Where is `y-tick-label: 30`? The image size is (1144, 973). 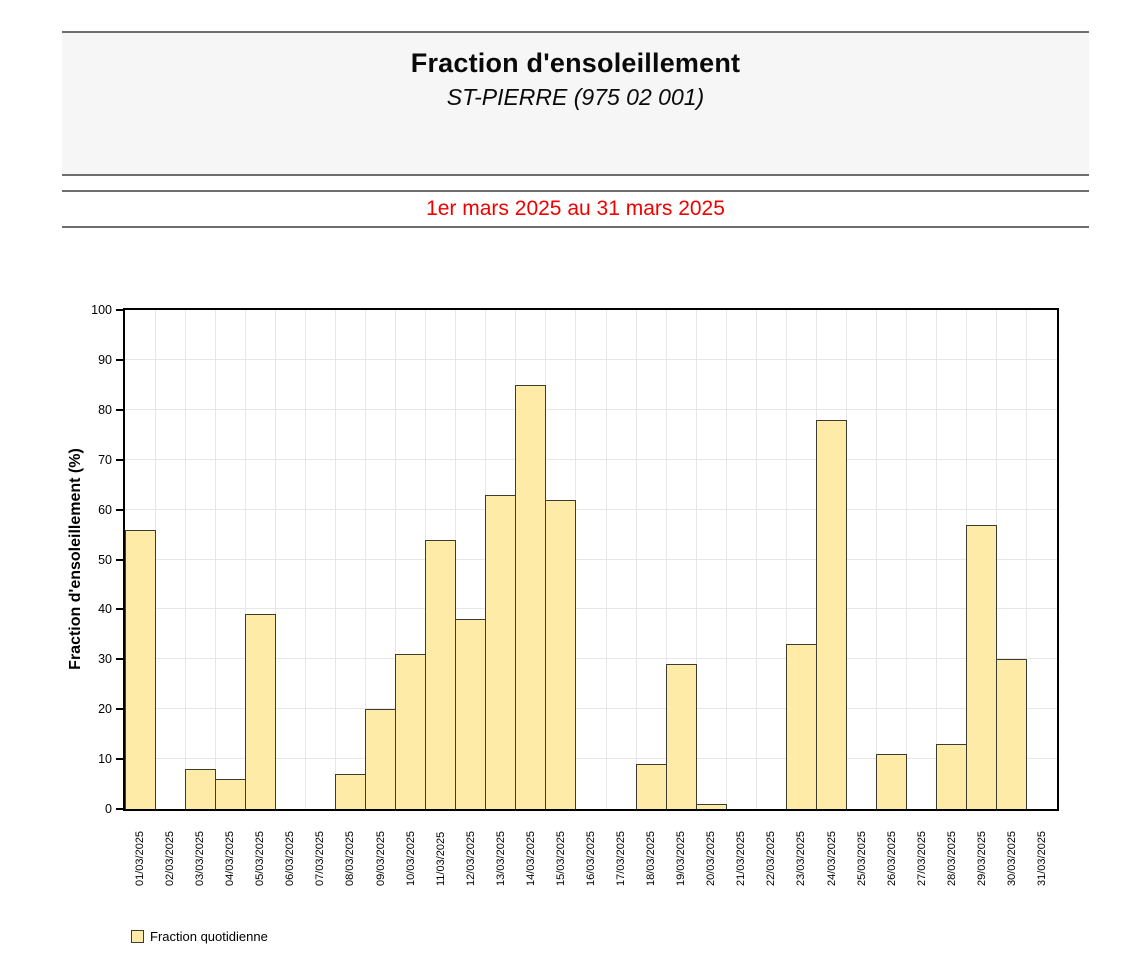 y-tick-label: 30 is located at coordinates (105, 659).